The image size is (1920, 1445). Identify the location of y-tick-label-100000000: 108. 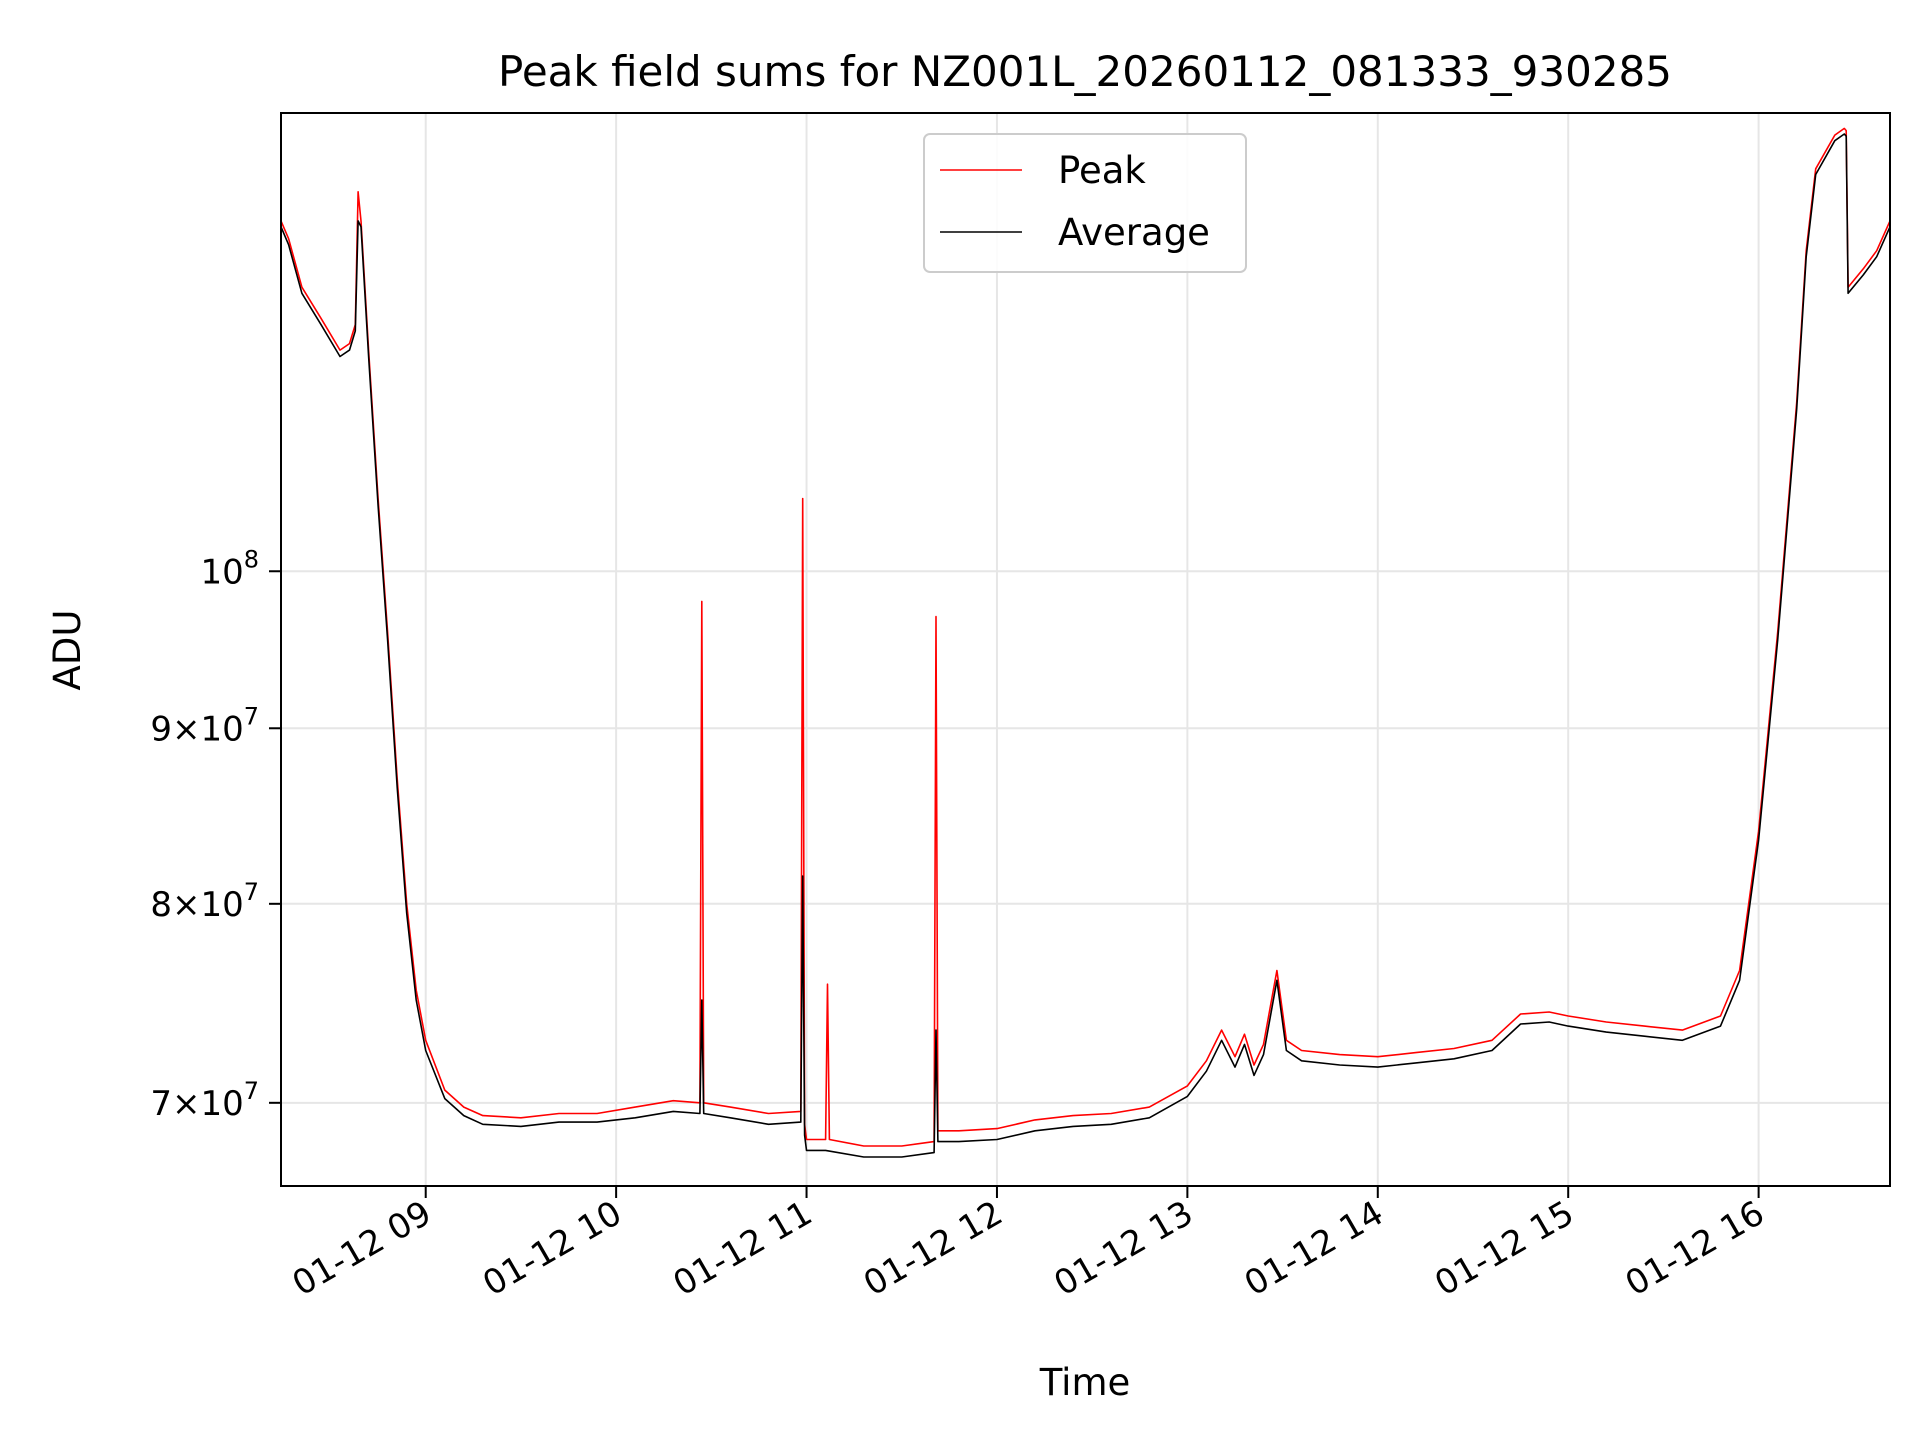
(229, 568).